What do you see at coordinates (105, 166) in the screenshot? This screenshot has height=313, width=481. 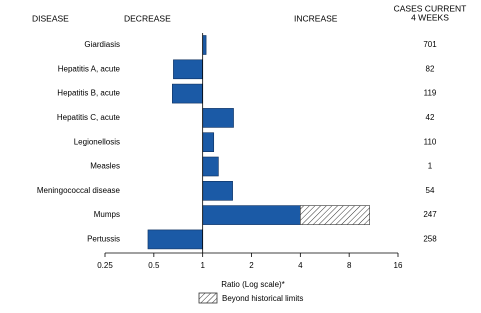 I see `category-label: Measles` at bounding box center [105, 166].